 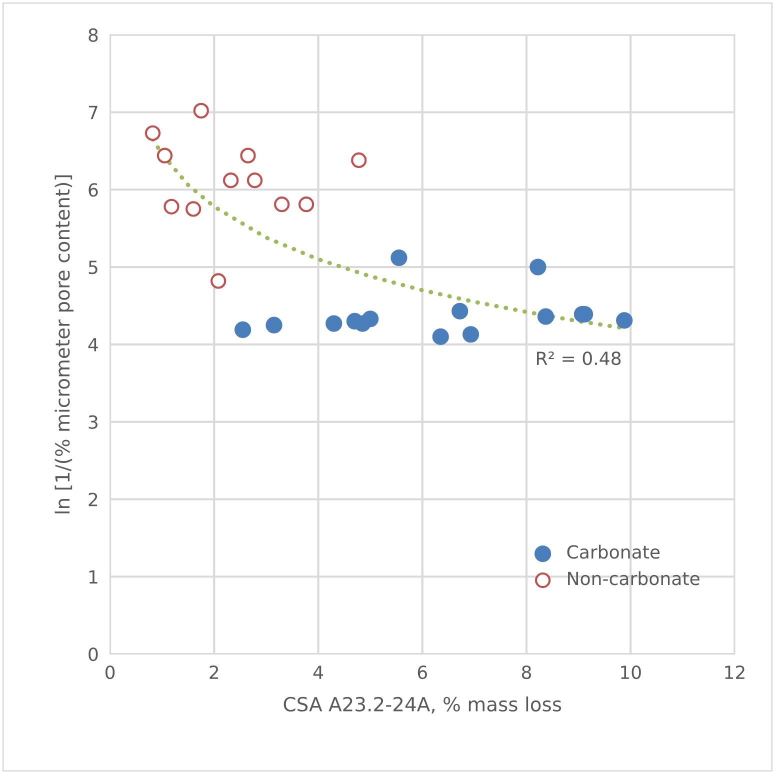 I want to click on y-tick-label: 7, so click(x=93, y=113).